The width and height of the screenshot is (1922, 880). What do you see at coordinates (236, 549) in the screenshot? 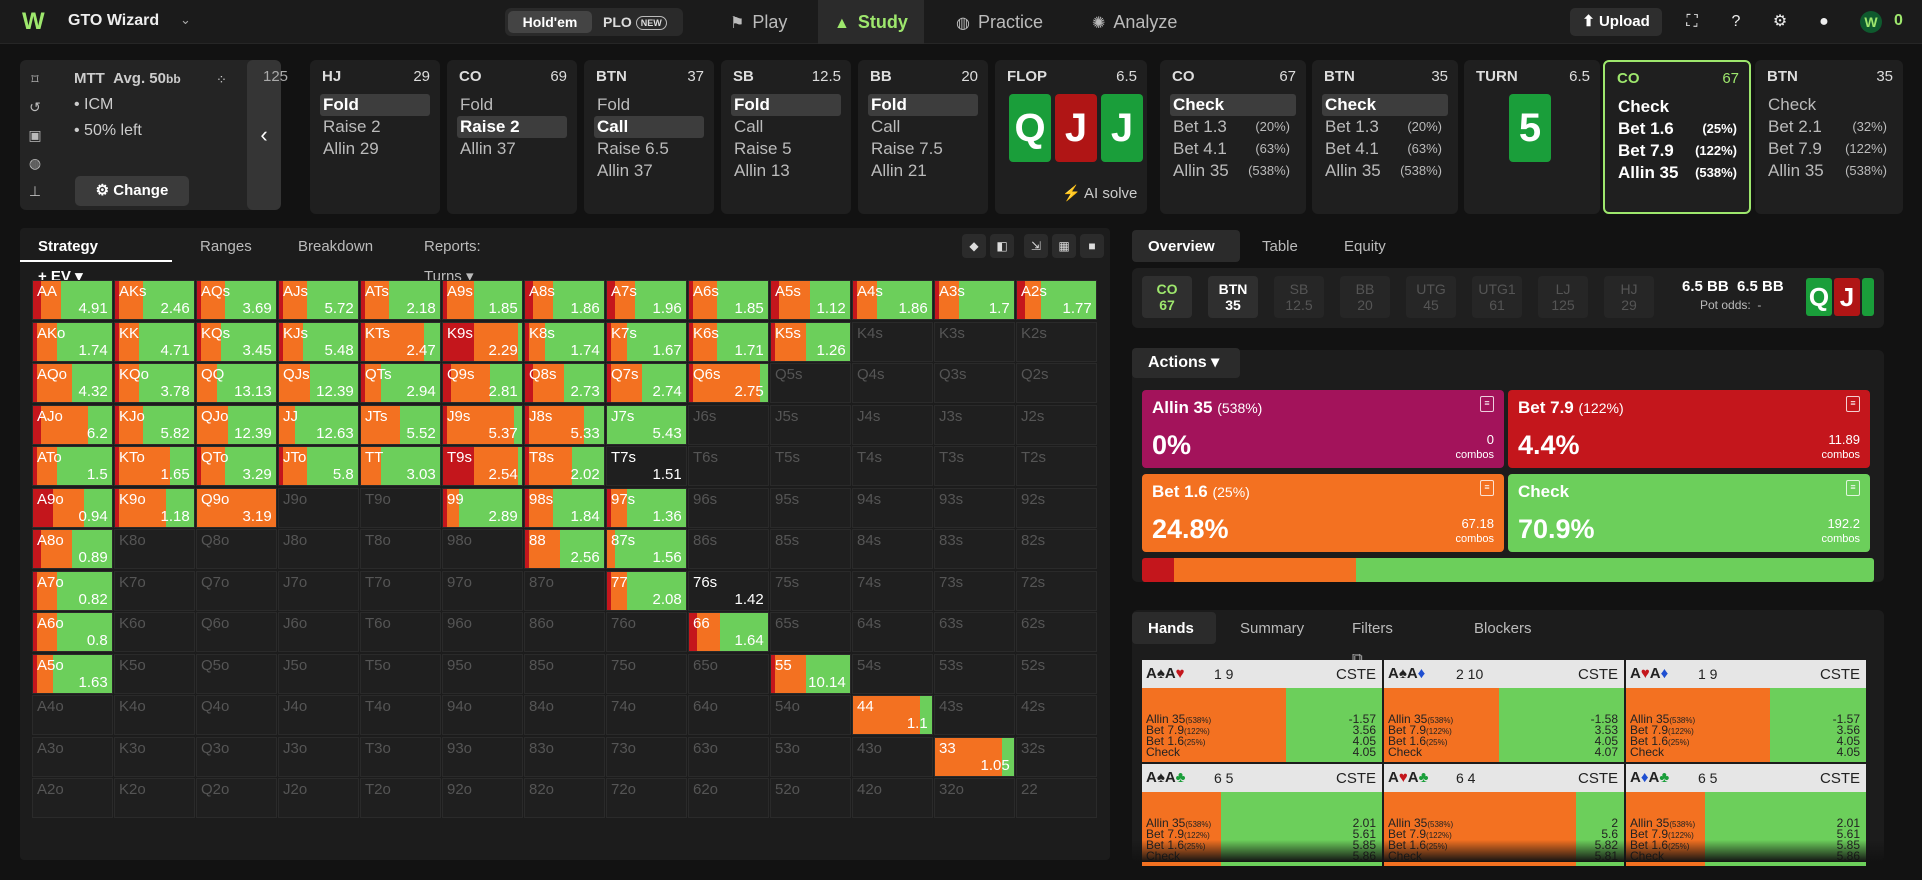
I see `range-cell: Q8o` at bounding box center [236, 549].